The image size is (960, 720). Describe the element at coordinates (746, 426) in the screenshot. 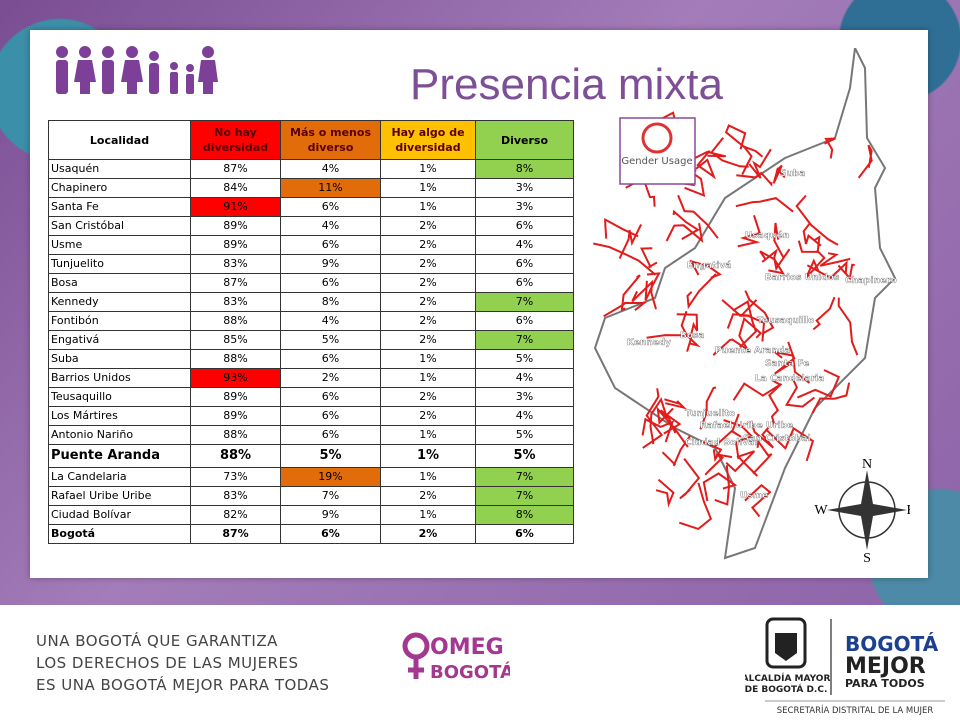

I see `map-label: Rafael Uribe Uribe` at that location.